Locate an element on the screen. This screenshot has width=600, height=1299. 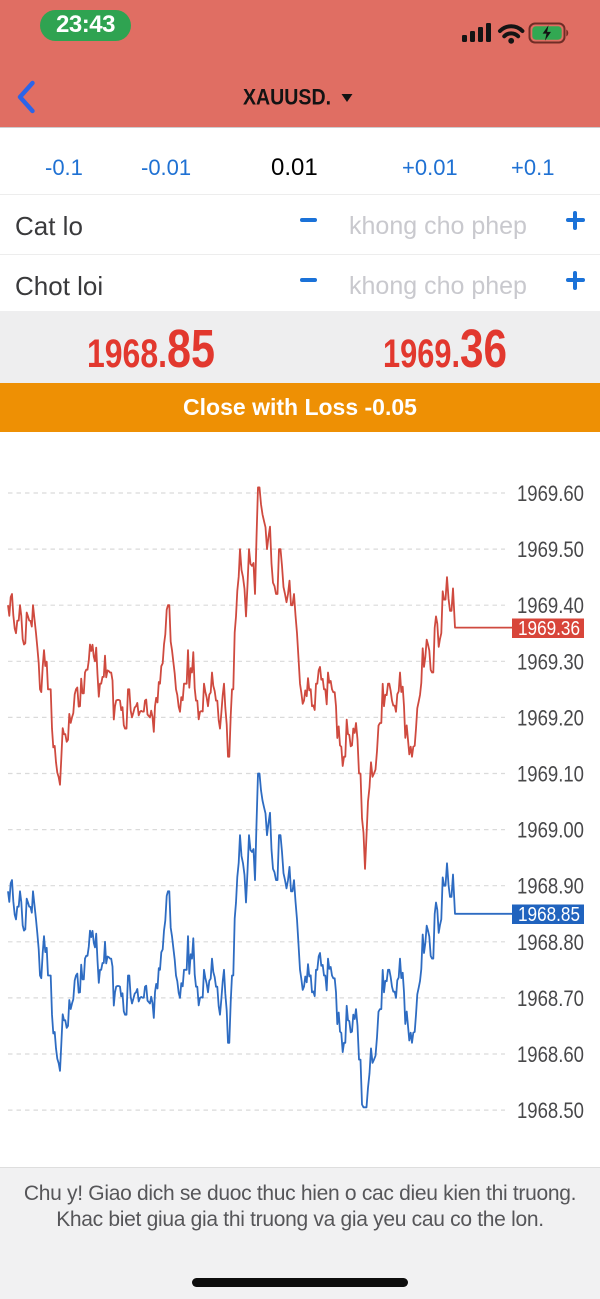
svg-text: 1968.60 is located at coordinates (550, 1054).